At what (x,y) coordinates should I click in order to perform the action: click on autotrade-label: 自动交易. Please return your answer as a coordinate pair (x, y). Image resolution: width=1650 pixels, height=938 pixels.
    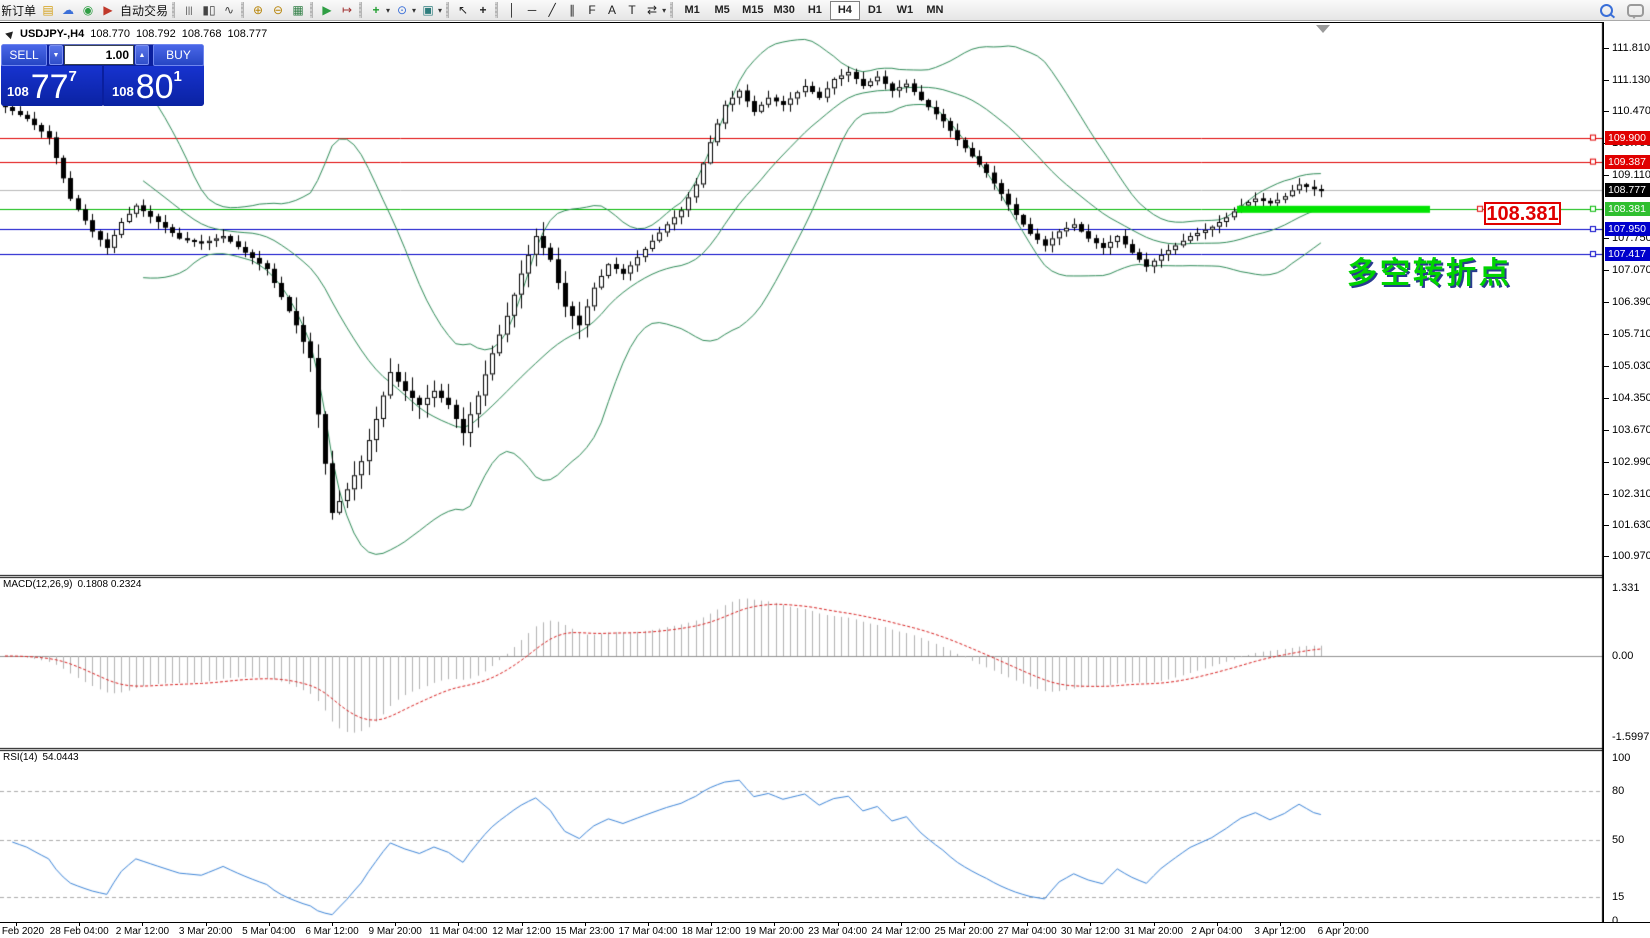
    Looking at the image, I should click on (144, 10).